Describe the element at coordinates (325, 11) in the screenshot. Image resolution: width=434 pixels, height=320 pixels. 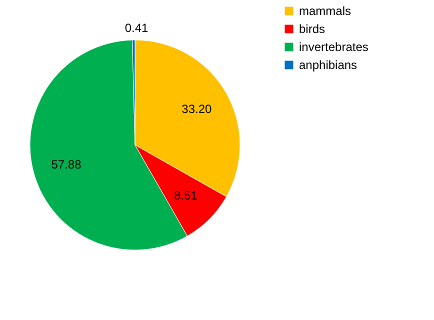
I see `legend-label: mammals` at that location.